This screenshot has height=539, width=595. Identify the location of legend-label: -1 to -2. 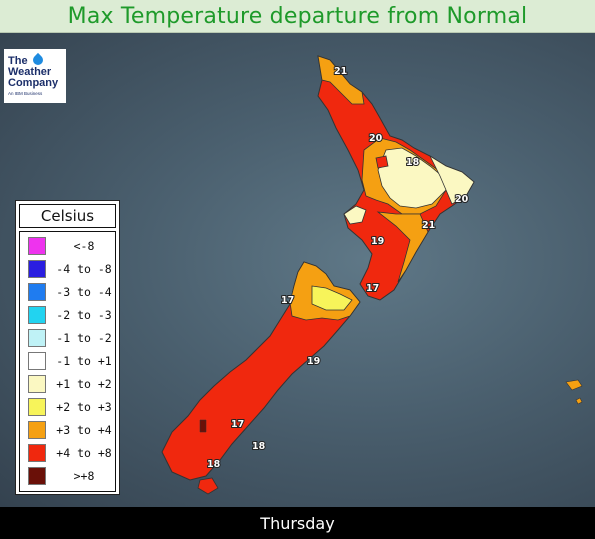
(84, 338).